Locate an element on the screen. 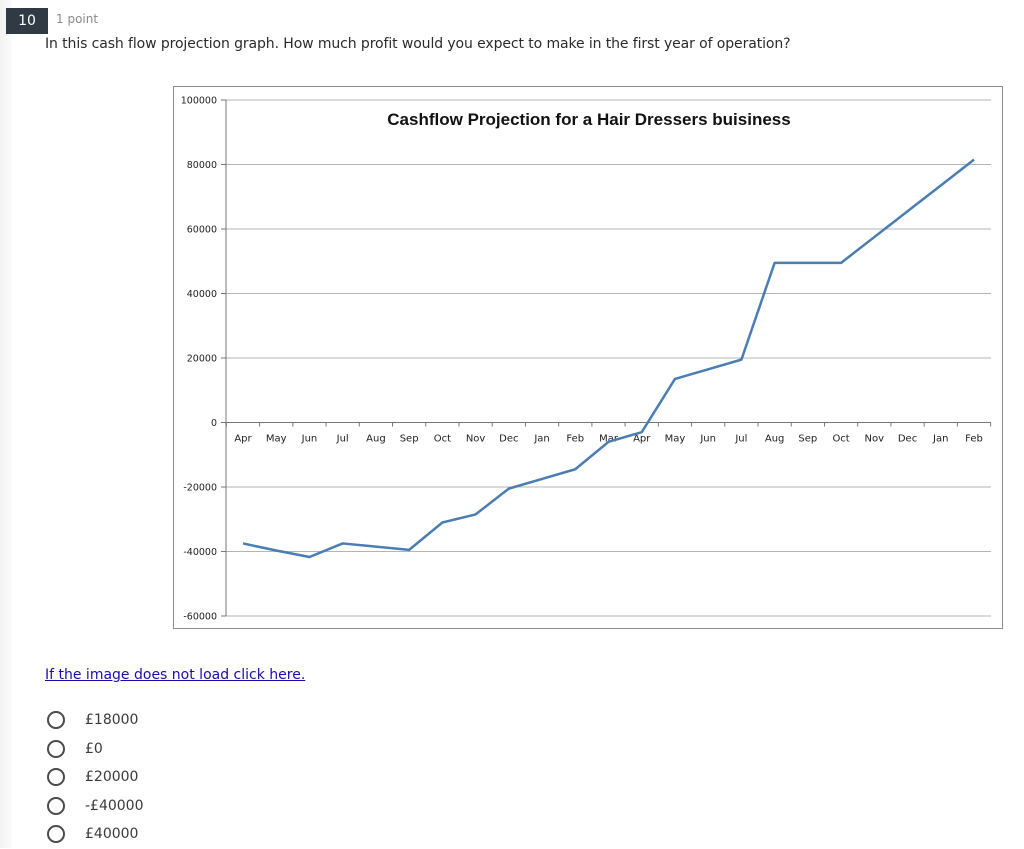  answer-option: £20000 is located at coordinates (94, 777).